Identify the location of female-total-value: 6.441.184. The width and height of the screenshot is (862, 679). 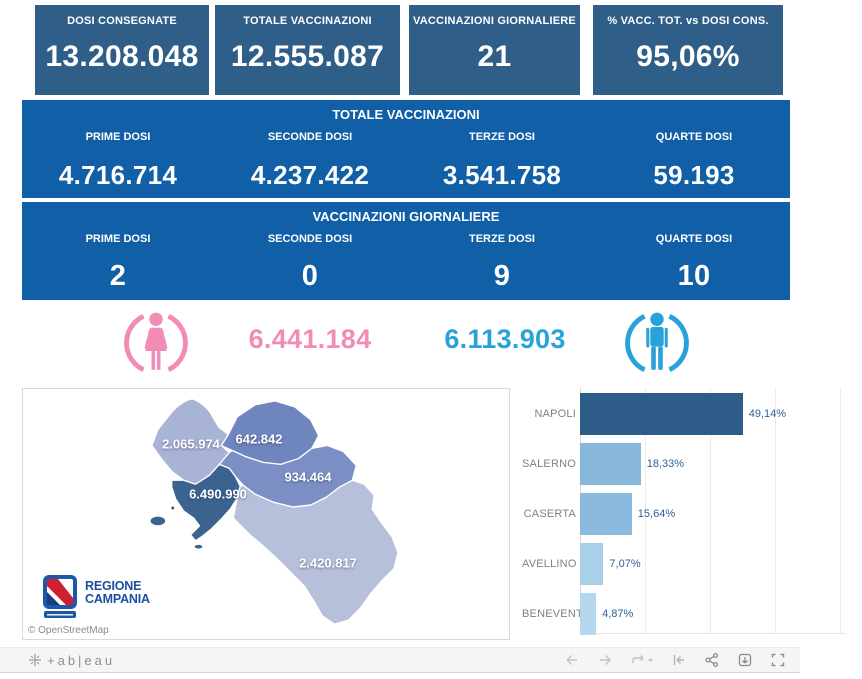
(310, 339).